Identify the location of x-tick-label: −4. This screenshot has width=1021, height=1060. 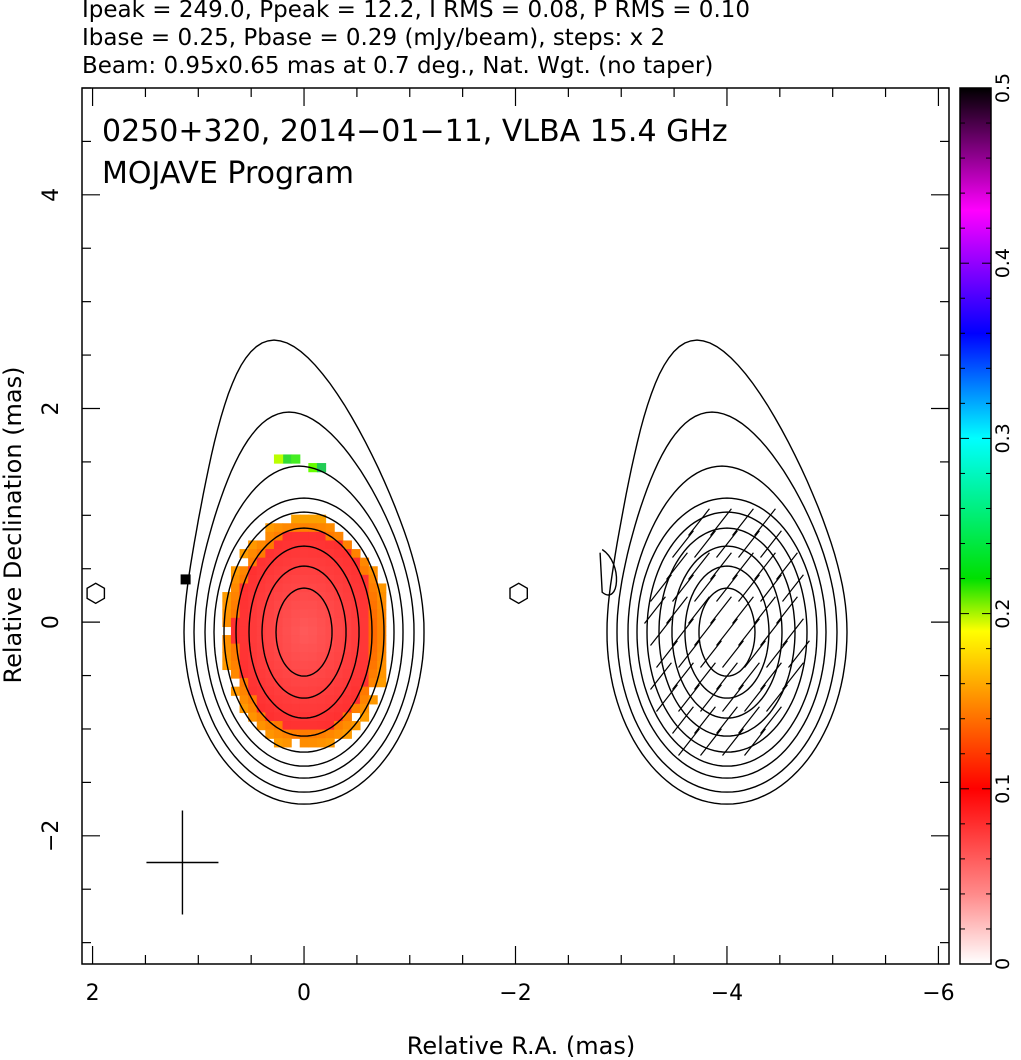
(727, 993).